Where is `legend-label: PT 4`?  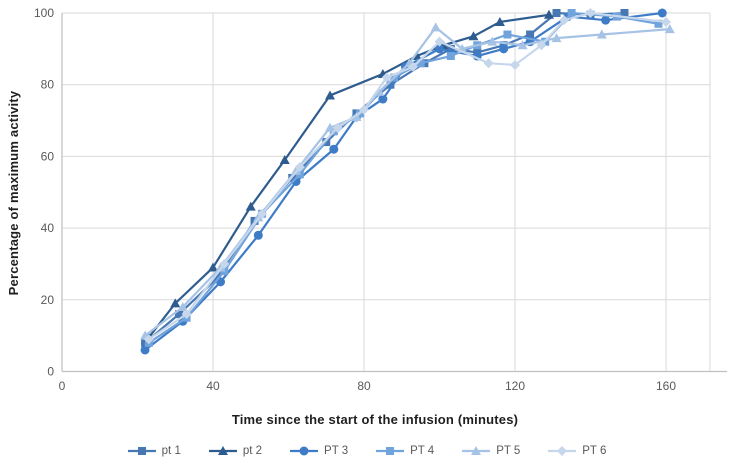
legend-label: PT 4 is located at coordinates (422, 451).